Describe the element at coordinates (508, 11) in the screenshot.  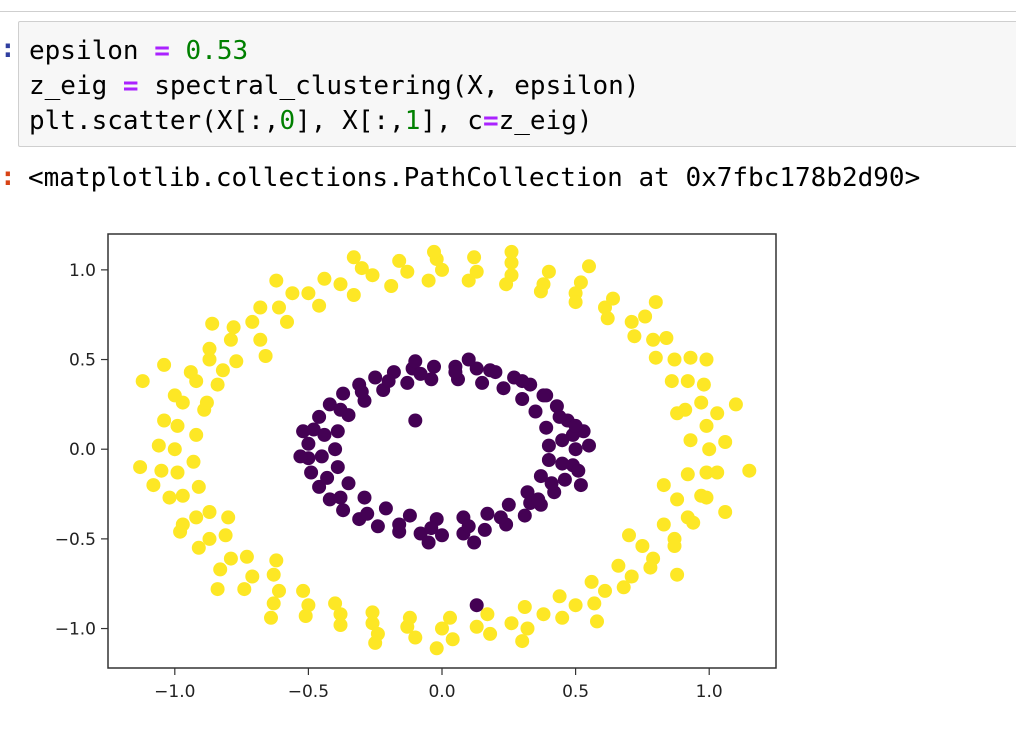
I see `cell-separator` at that location.